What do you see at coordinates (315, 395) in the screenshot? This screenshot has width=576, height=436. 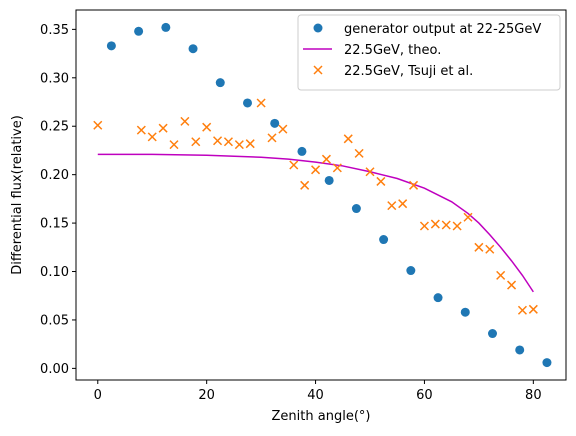 I see `x-tick-label: 40` at bounding box center [315, 395].